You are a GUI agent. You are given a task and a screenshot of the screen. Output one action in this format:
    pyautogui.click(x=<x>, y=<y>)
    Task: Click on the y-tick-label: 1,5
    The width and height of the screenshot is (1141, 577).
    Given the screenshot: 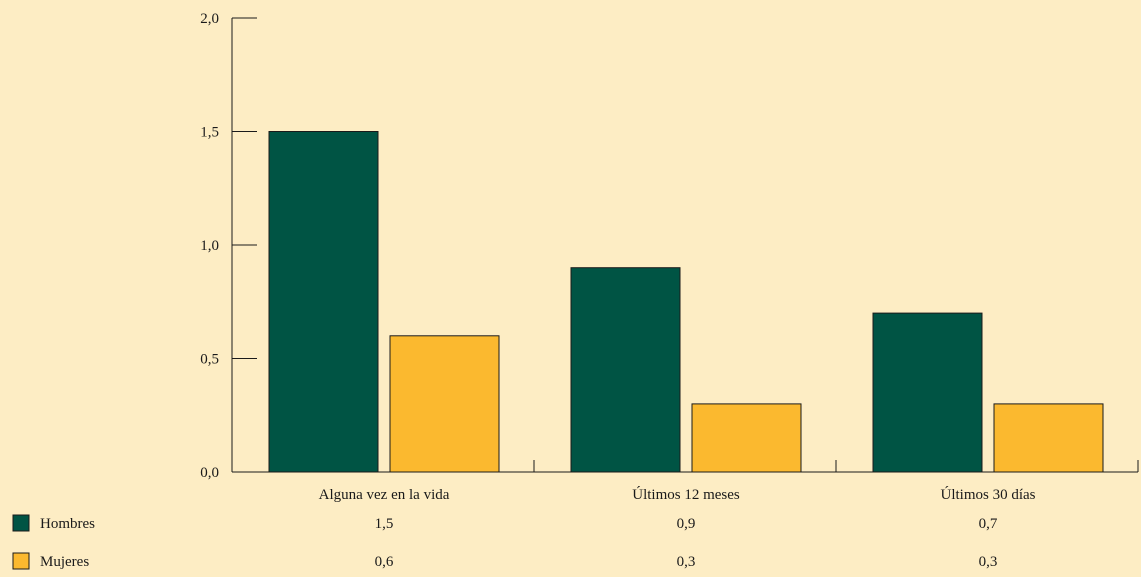 What is the action you would take?
    pyautogui.click(x=209, y=133)
    